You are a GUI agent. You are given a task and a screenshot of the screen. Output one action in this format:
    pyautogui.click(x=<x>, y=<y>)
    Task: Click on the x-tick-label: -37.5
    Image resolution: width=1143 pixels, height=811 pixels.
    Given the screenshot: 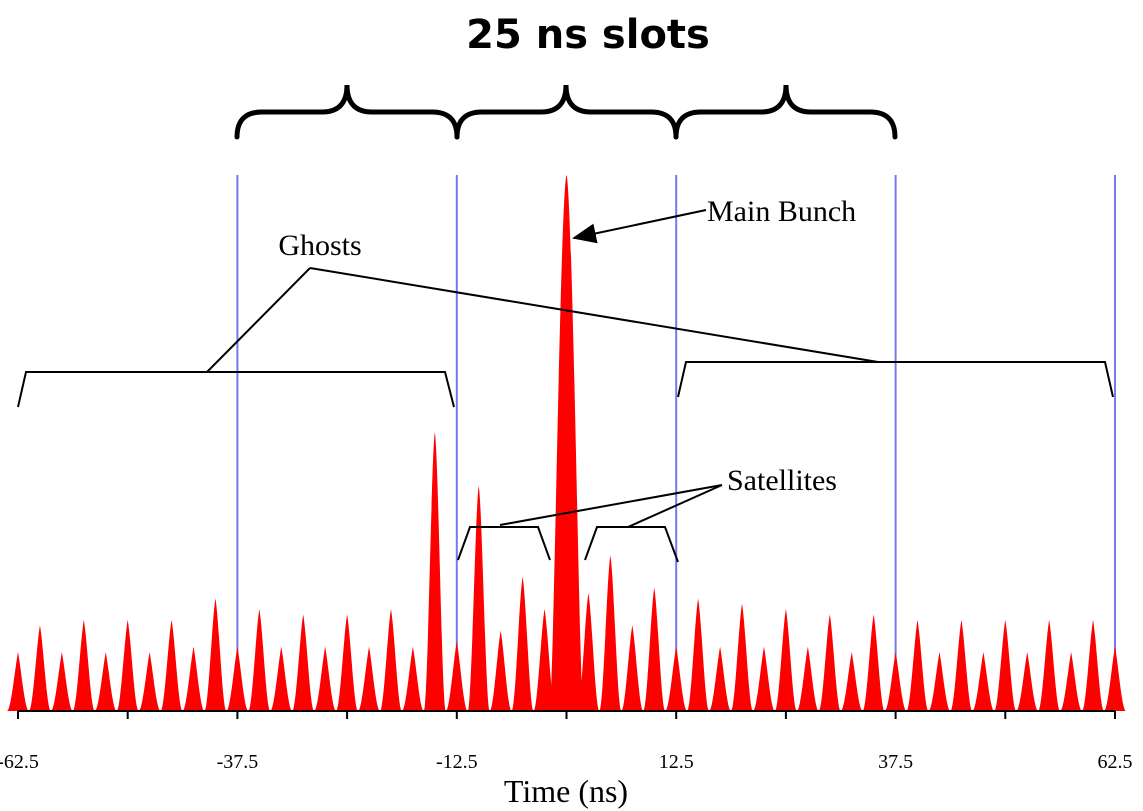 What is the action you would take?
    pyautogui.click(x=238, y=762)
    